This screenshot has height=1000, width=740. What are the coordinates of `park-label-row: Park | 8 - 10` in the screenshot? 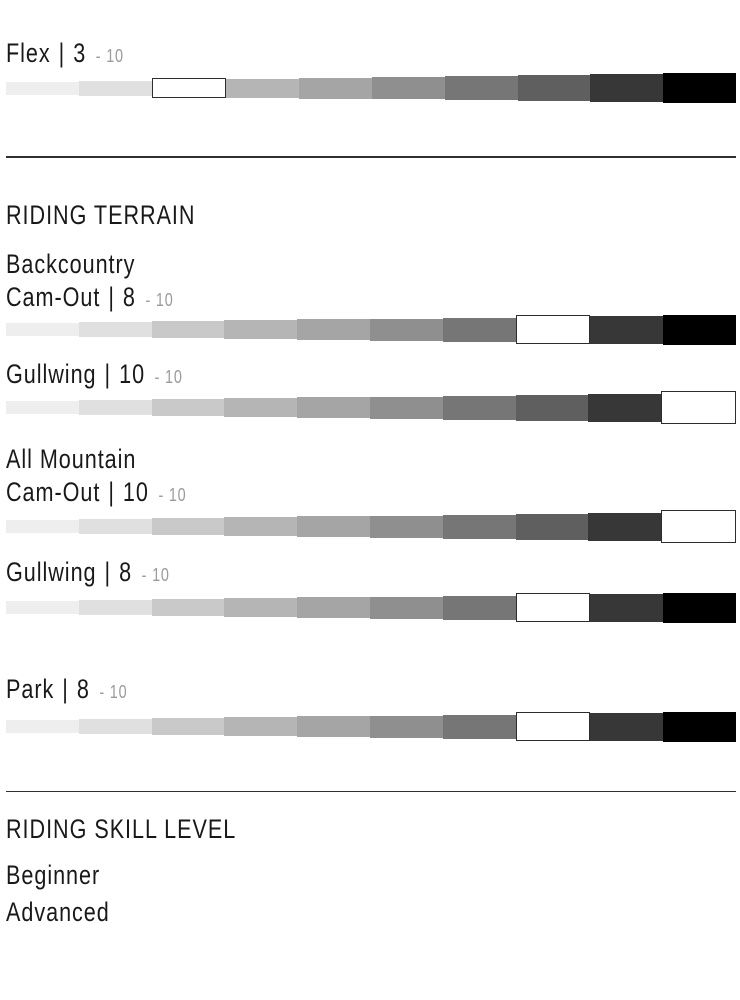 It's located at (370, 688).